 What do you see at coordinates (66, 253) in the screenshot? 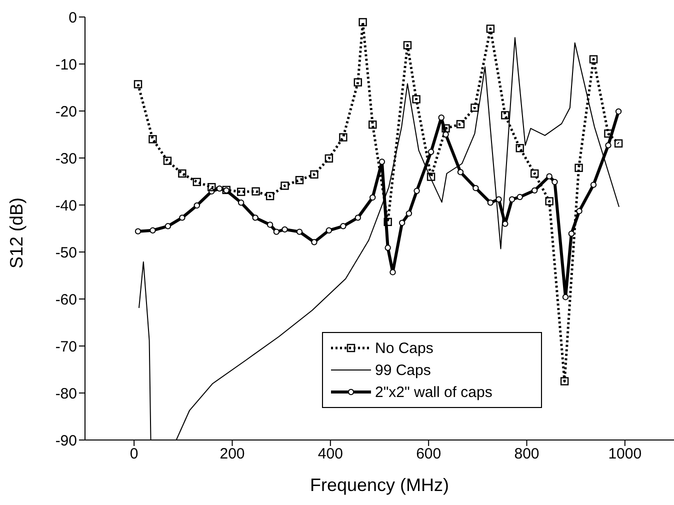
I see `y-tick-label: -50` at bounding box center [66, 253].